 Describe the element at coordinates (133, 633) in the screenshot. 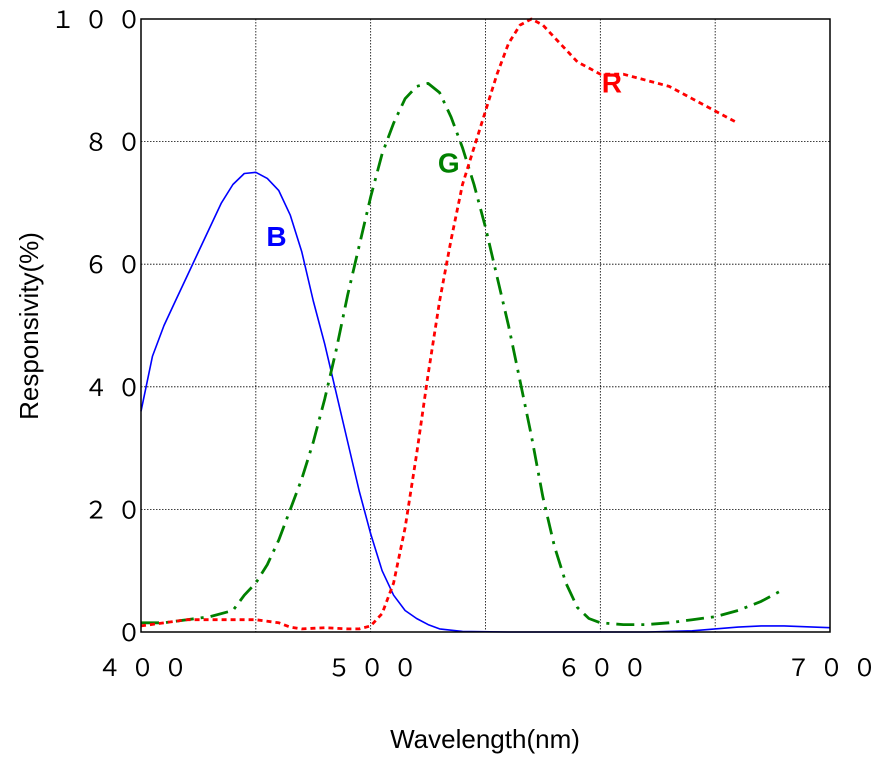

I see `y-tick-label: ０` at that location.